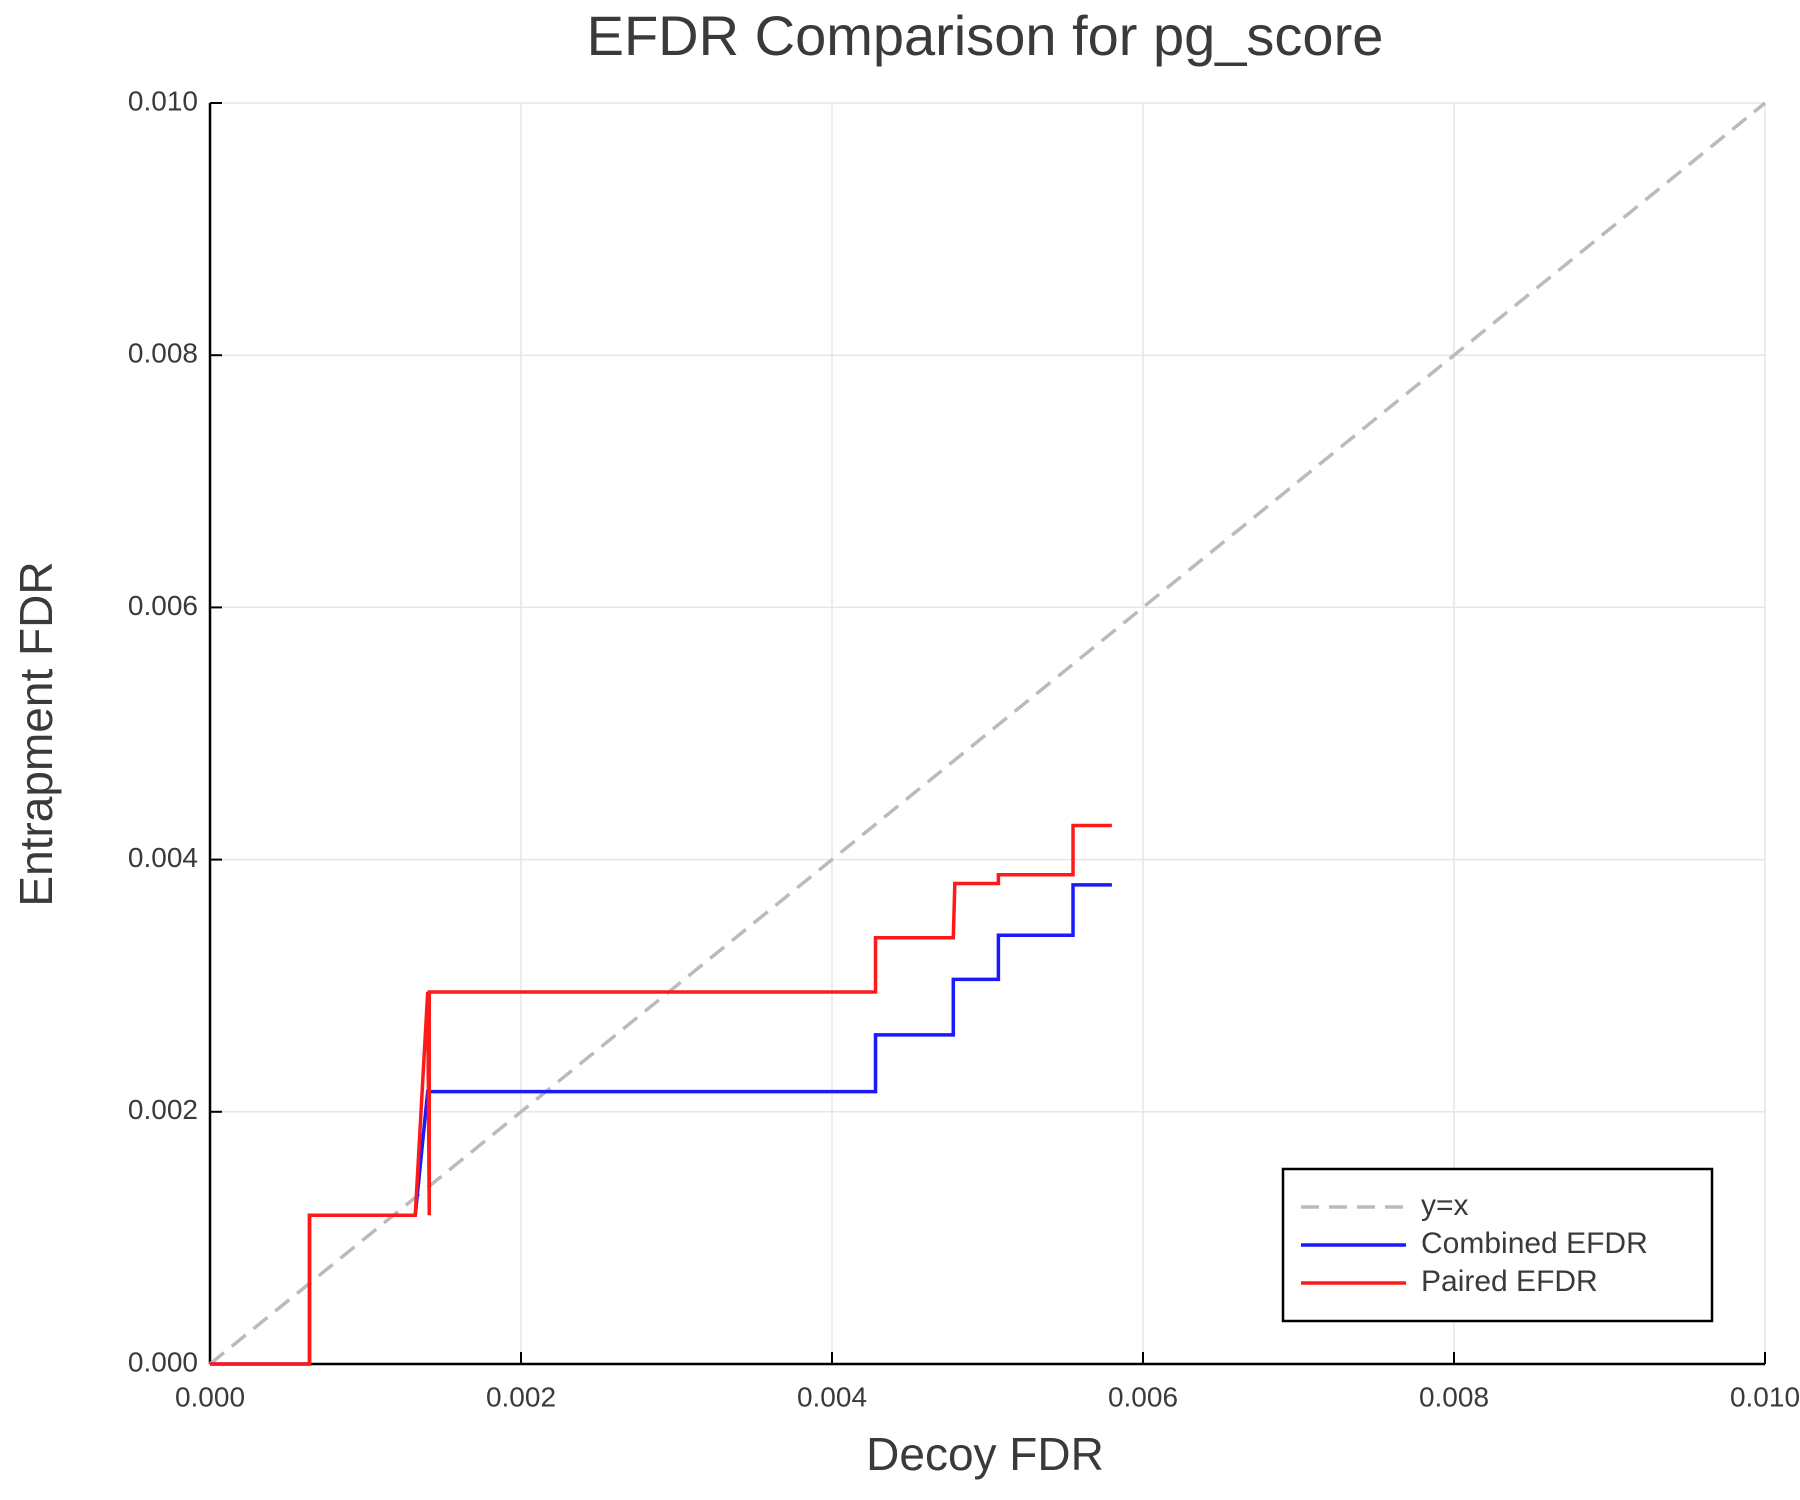 The width and height of the screenshot is (1800, 1500). I want to click on legend-label: Combined EFDR, so click(1534, 1243).